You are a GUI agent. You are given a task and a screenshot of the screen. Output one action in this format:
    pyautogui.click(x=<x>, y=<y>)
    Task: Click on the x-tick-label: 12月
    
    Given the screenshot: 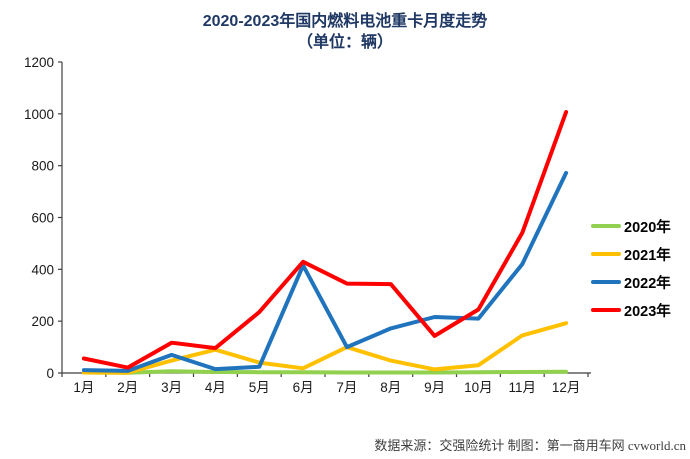 What is the action you would take?
    pyautogui.click(x=566, y=387)
    